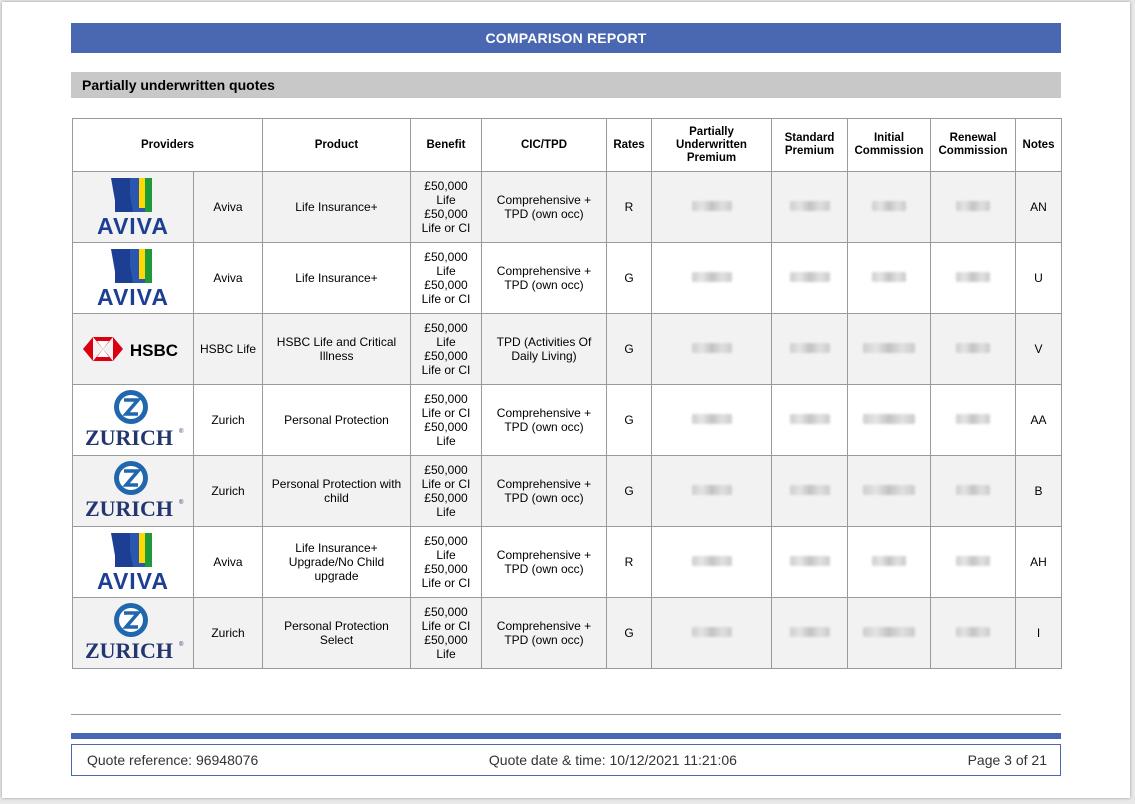  What do you see at coordinates (889, 145) in the screenshot?
I see `header-initial-commission: Initial Commission` at bounding box center [889, 145].